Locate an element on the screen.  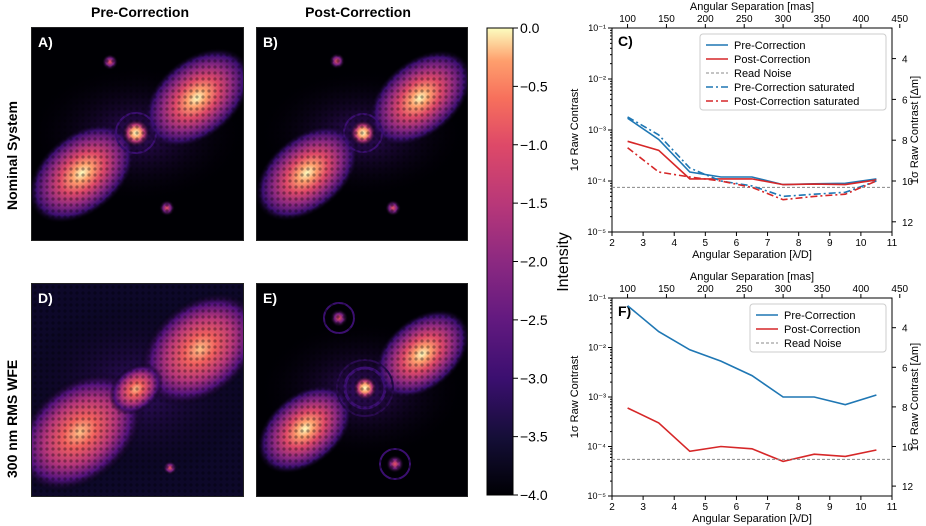
y-tick-label: 10⁻⁵ is located at coordinates (597, 496).